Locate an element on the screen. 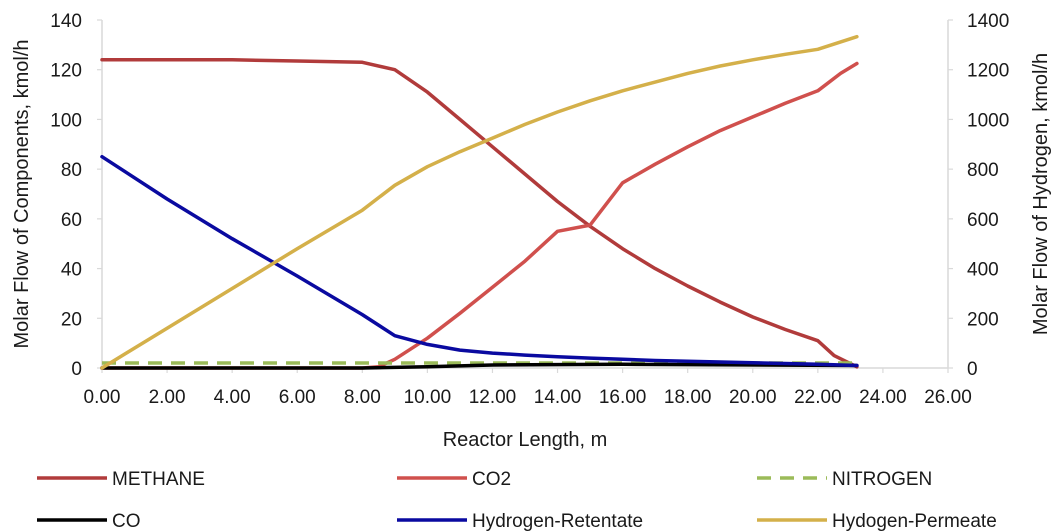 Image resolution: width=1056 pixels, height=531 pixels. x-tick-label: 22.00 is located at coordinates (818, 397).